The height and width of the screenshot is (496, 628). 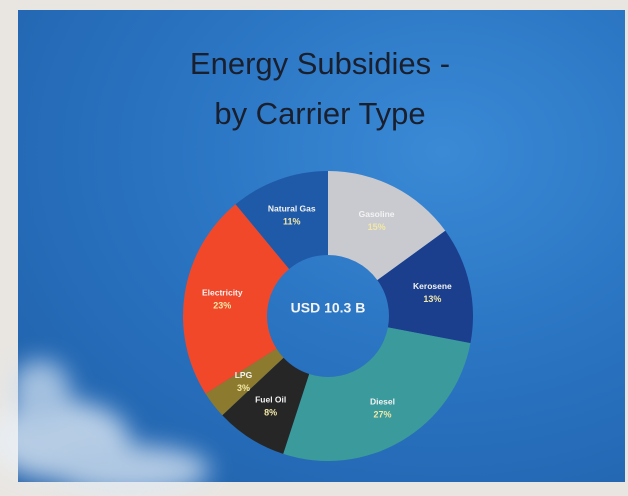 I want to click on segment-value-label: 13%, so click(x=432, y=299).